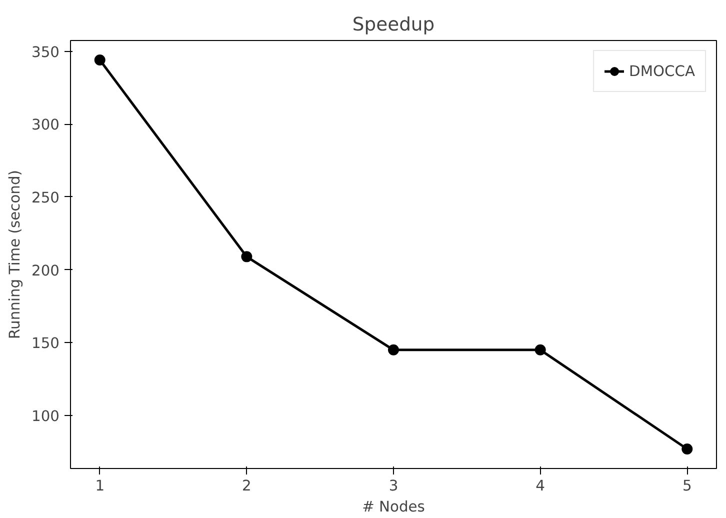 This screenshot has width=726, height=518. I want to click on x-tick-label: 3, so click(393, 486).